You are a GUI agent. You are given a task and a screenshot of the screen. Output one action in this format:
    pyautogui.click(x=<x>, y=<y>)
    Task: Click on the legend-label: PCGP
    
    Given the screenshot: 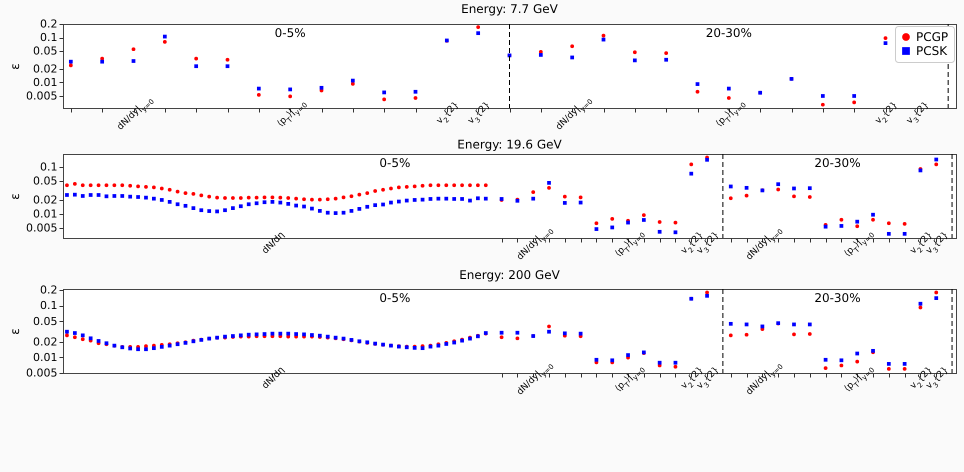 What is the action you would take?
    pyautogui.click(x=932, y=37)
    